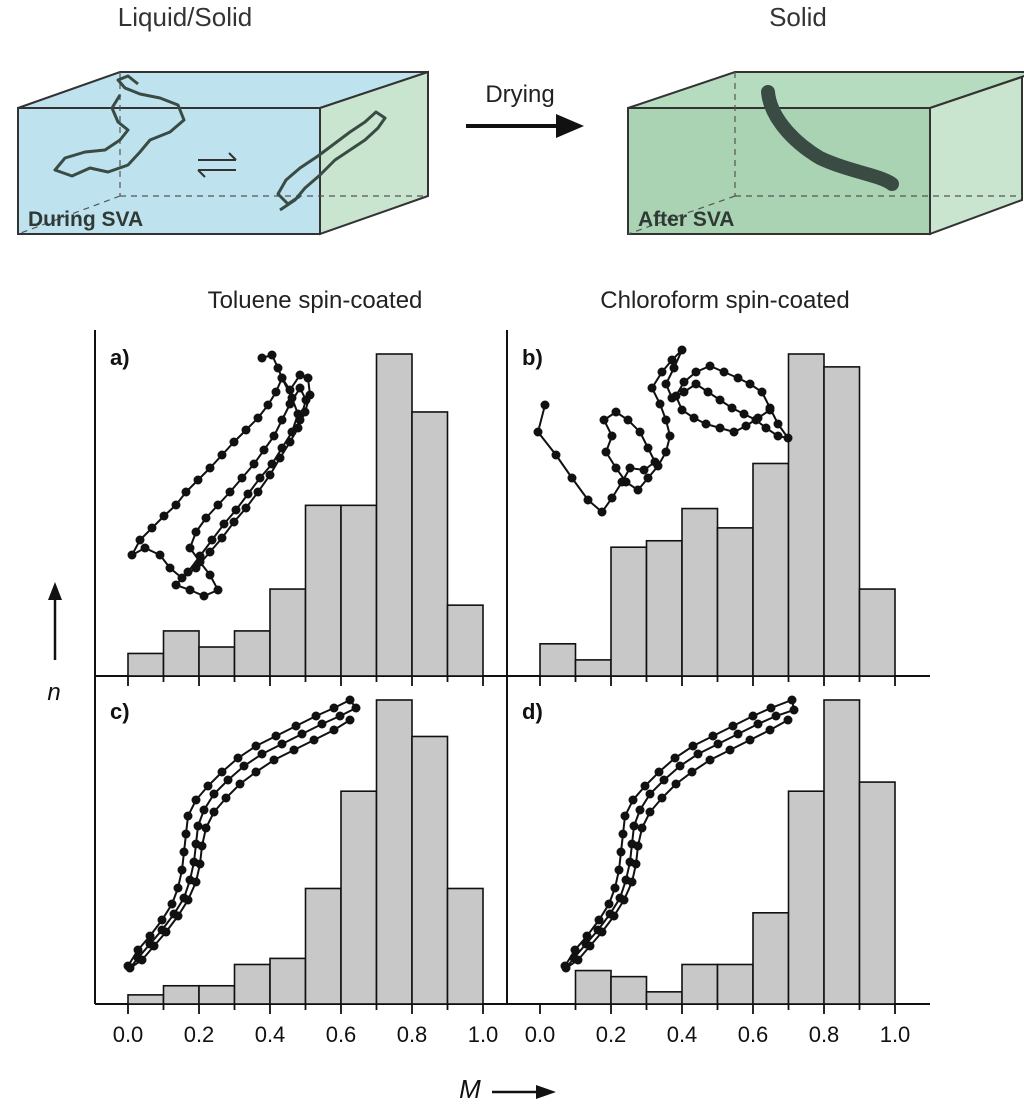  What do you see at coordinates (753, 1034) in the screenshot?
I see `x-tick-label-right-3: 0.6` at bounding box center [753, 1034].